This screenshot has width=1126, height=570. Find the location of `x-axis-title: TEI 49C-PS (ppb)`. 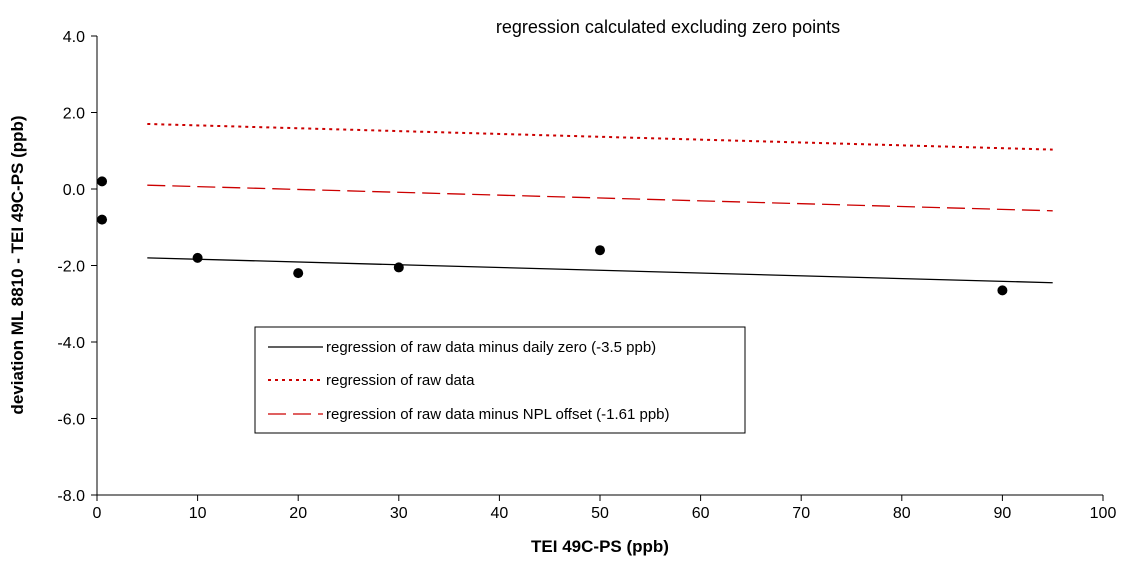

x-axis-title: TEI 49C-PS (ppb) is located at coordinates (600, 546).